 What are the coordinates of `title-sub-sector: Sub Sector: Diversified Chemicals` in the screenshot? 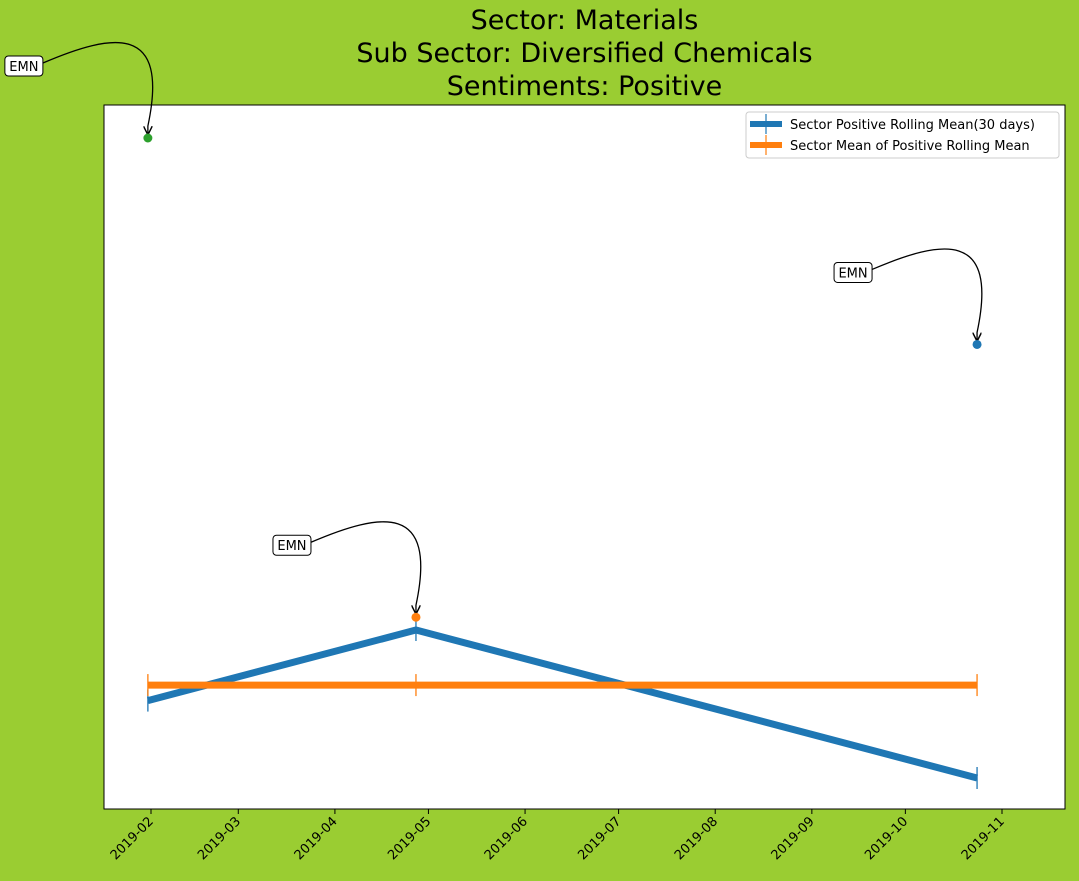 It's located at (584, 53).